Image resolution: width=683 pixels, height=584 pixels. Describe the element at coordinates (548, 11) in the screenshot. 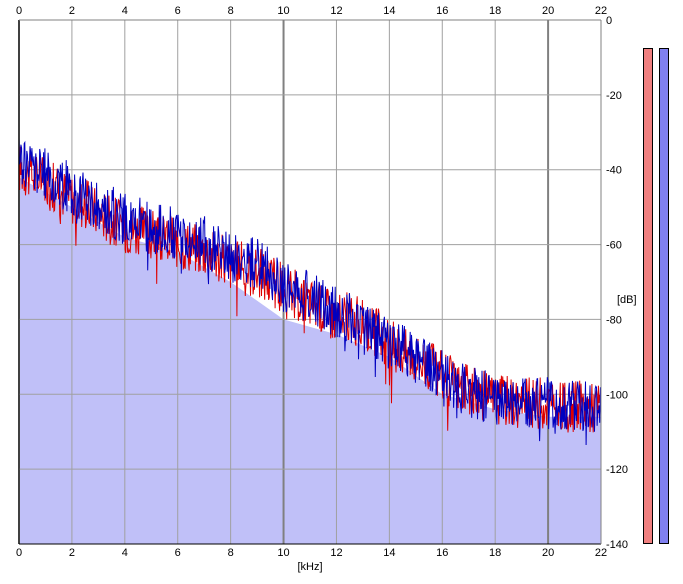

I see `x-tick-label-top: 20` at that location.